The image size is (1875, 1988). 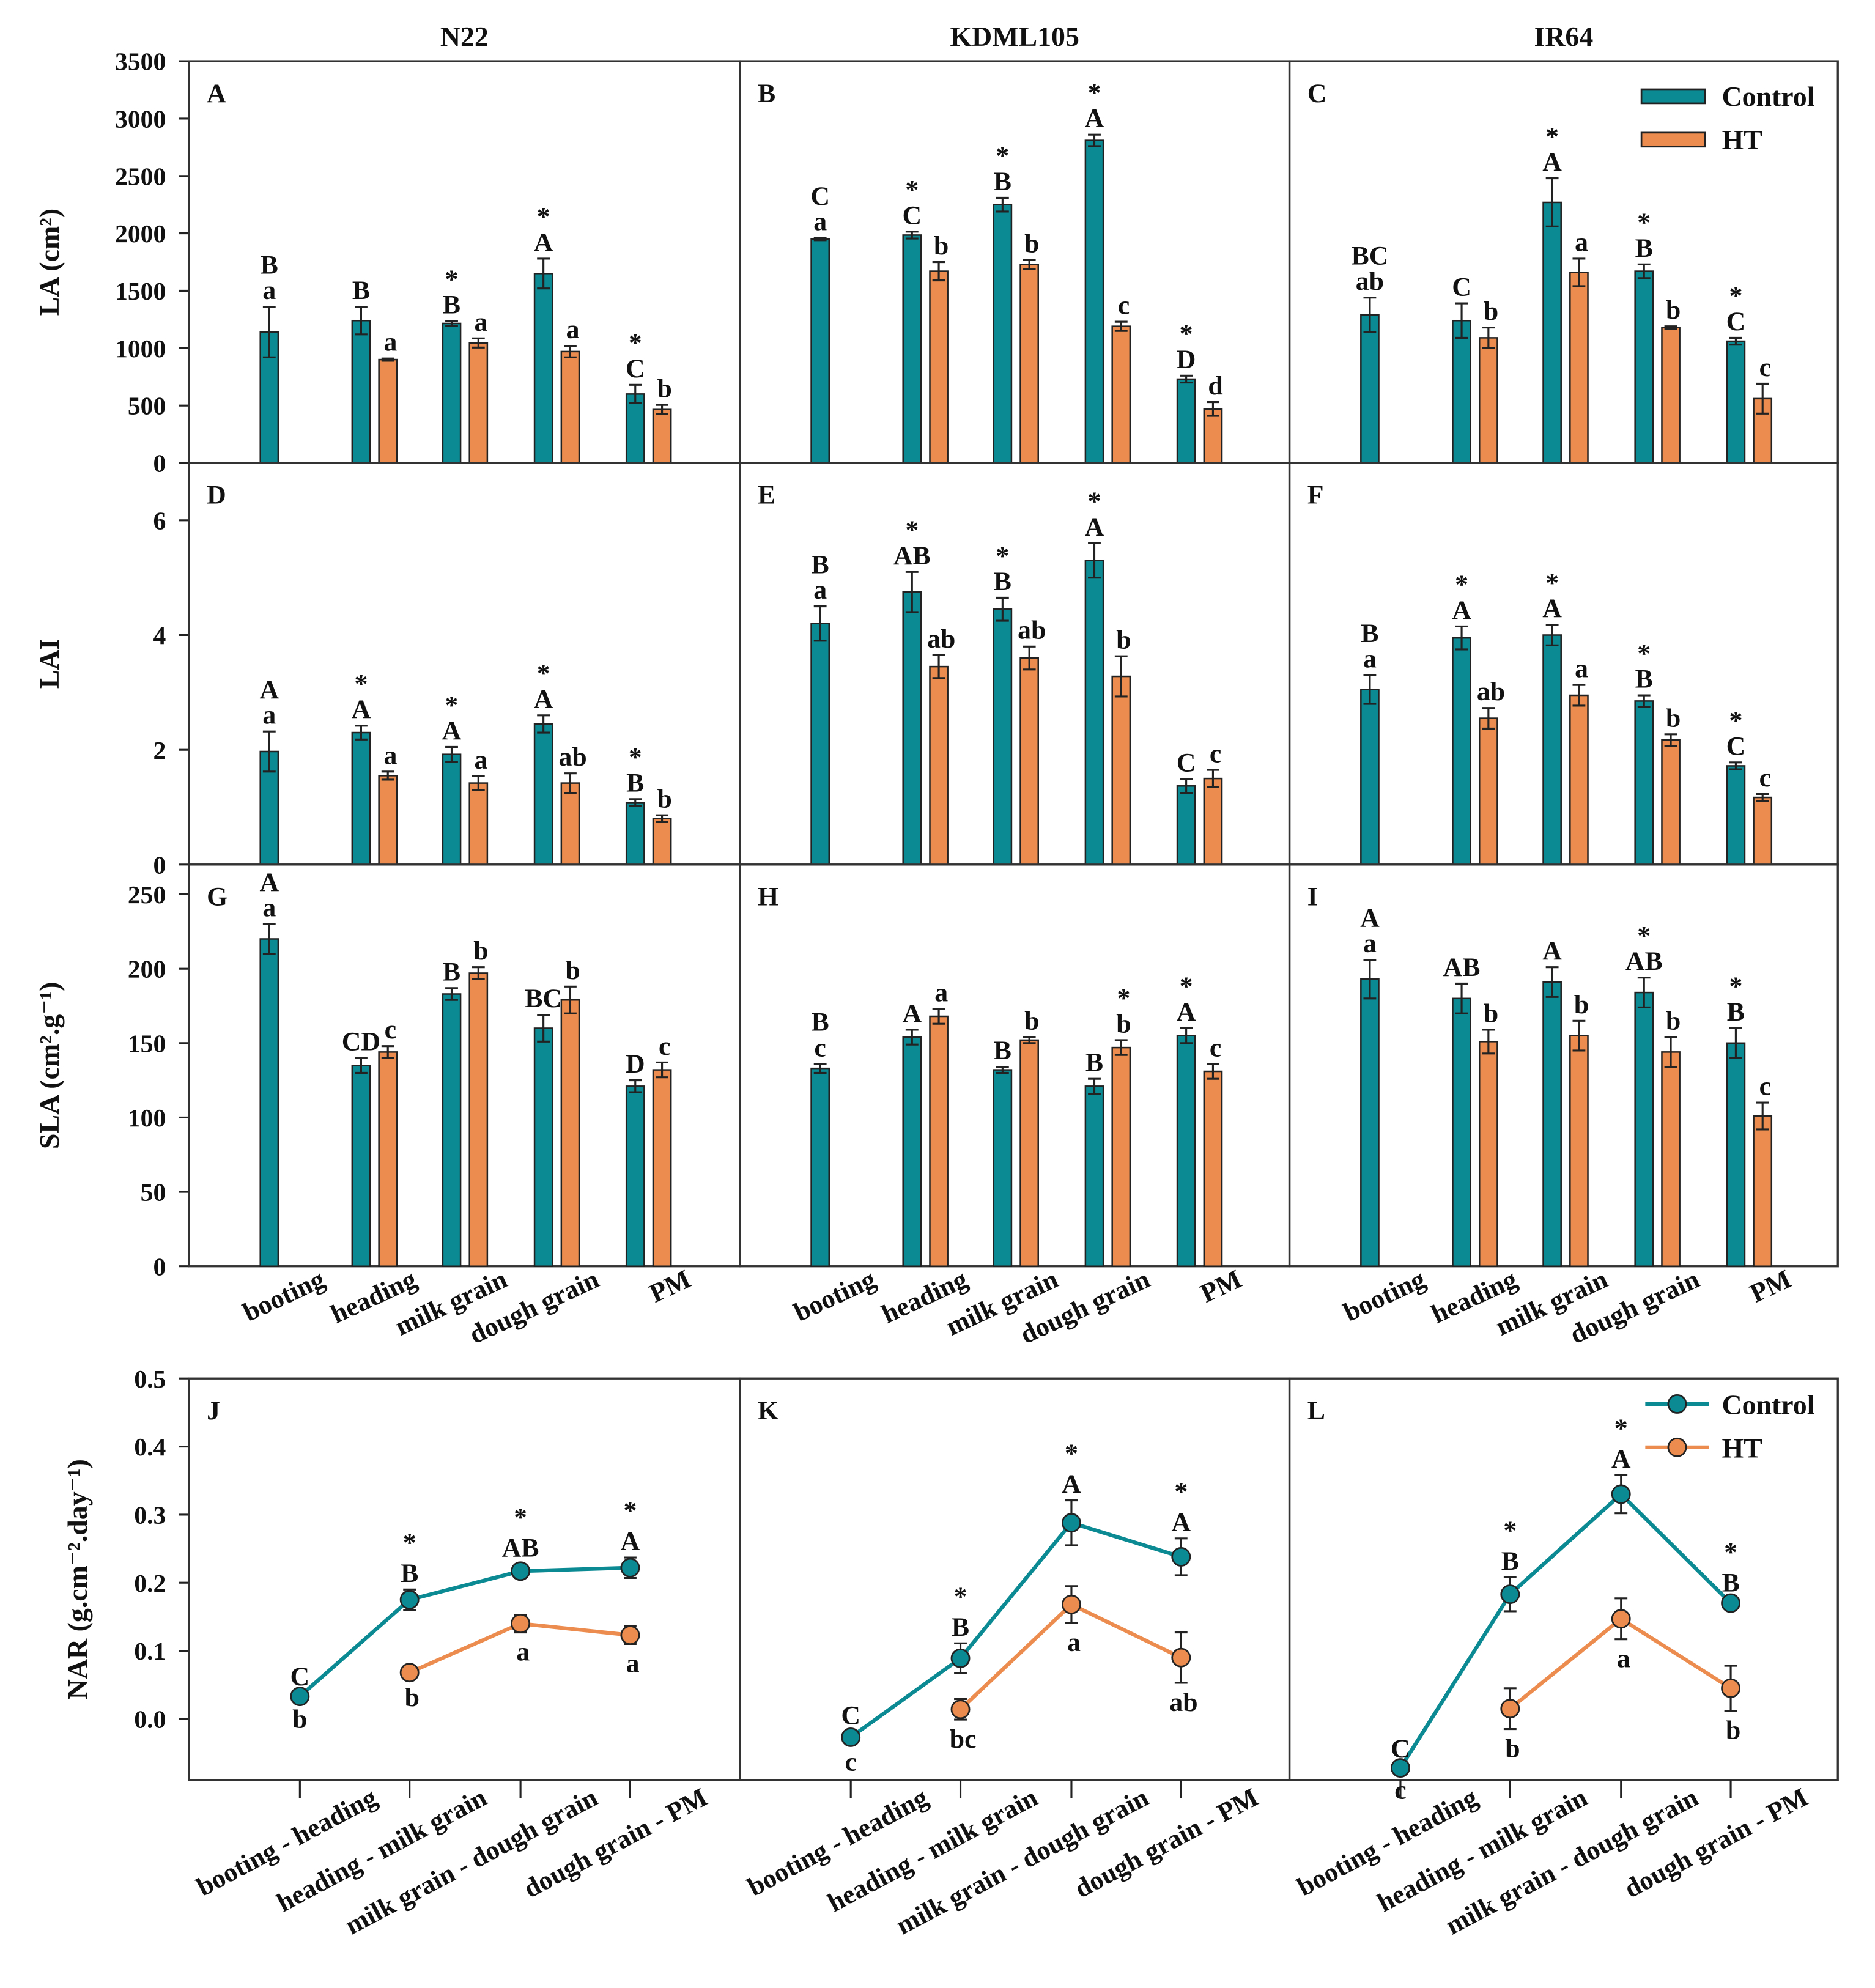 What do you see at coordinates (361, 1042) in the screenshot?
I see `letter-control: CD` at bounding box center [361, 1042].